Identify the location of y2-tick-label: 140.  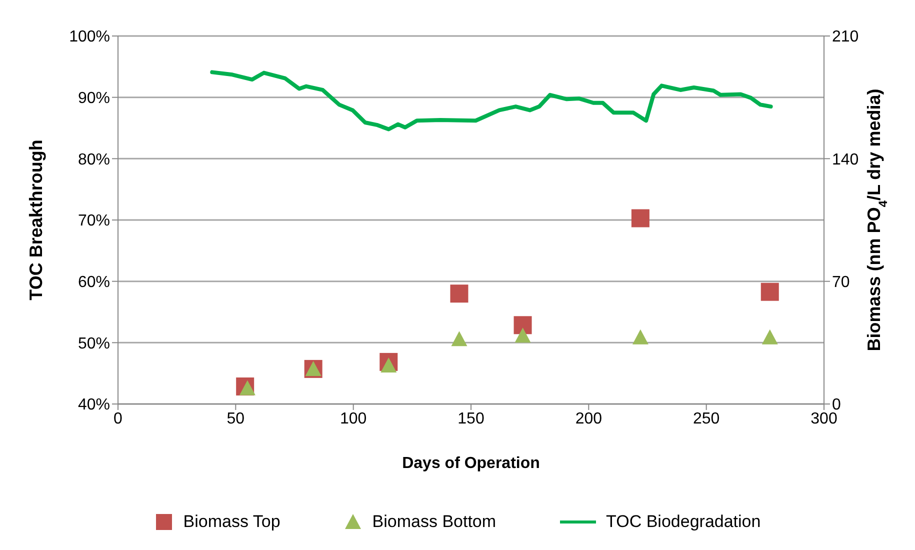
(845, 159).